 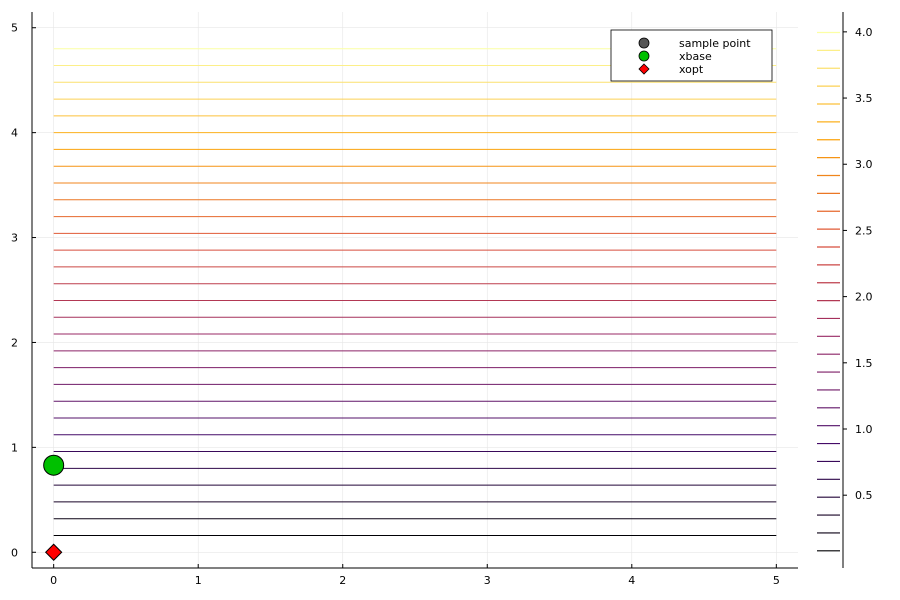 I want to click on y-tick-label: 4, so click(x=14, y=133).